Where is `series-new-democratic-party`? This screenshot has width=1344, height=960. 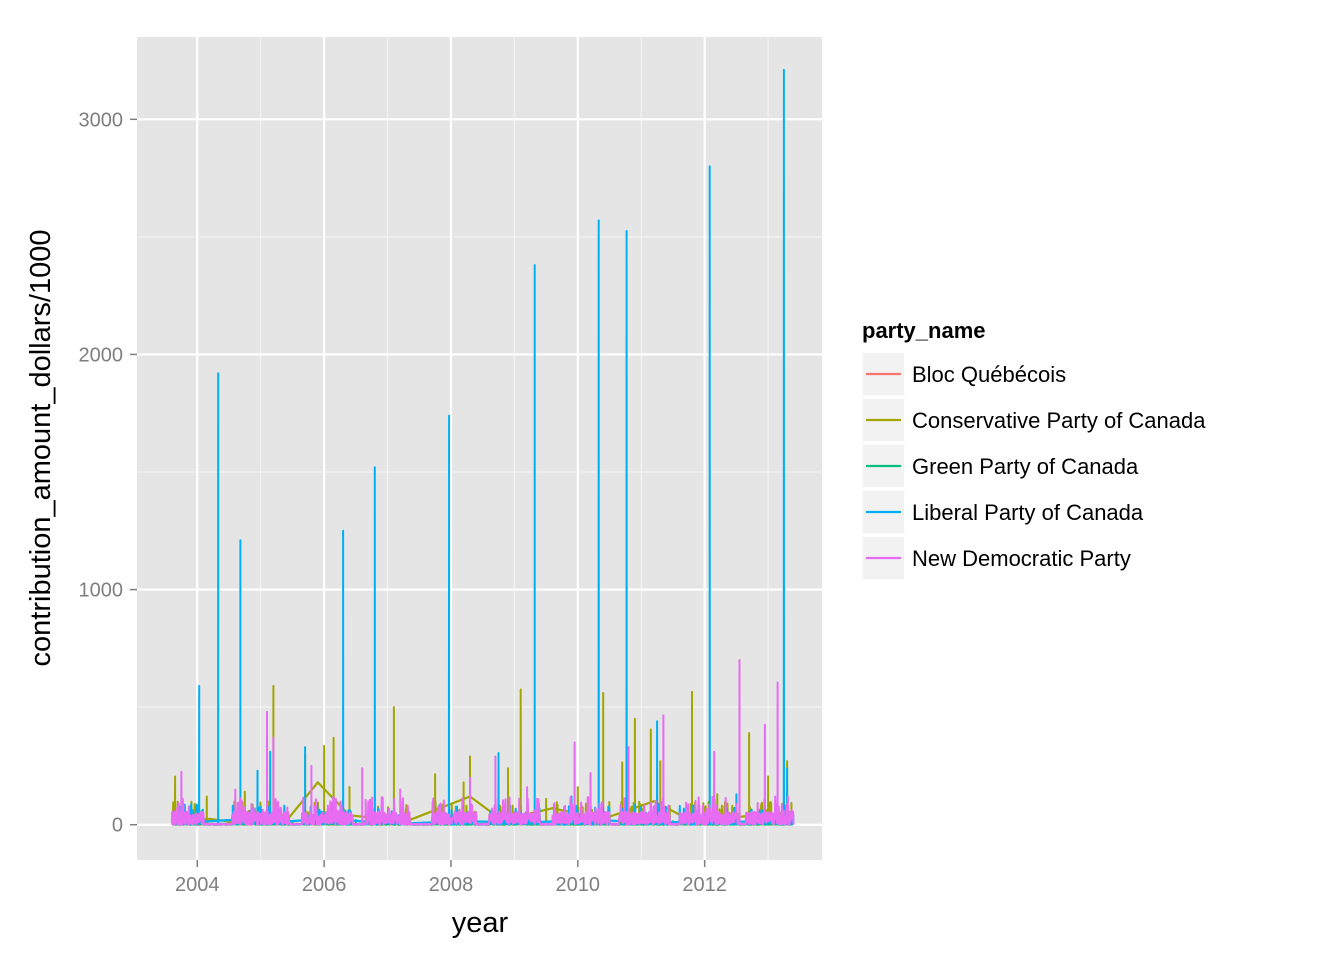
series-new-democratic-party is located at coordinates (482, 742).